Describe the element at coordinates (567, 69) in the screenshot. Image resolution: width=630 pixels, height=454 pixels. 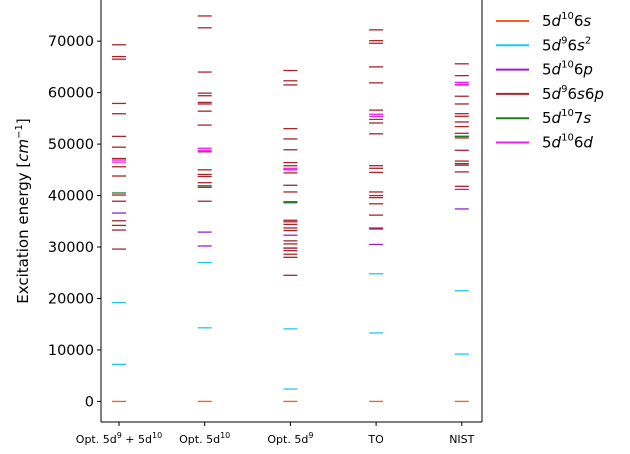
I see `legend-label: 5d106p` at that location.